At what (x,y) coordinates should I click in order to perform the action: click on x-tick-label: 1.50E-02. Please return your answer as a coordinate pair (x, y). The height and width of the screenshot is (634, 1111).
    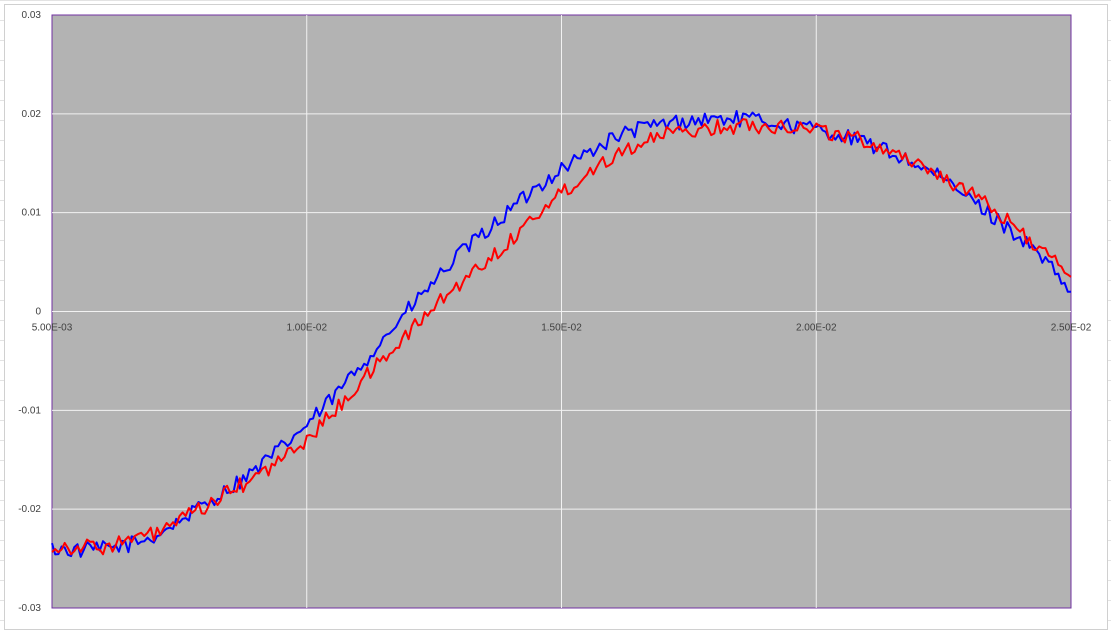
    Looking at the image, I should click on (561, 328).